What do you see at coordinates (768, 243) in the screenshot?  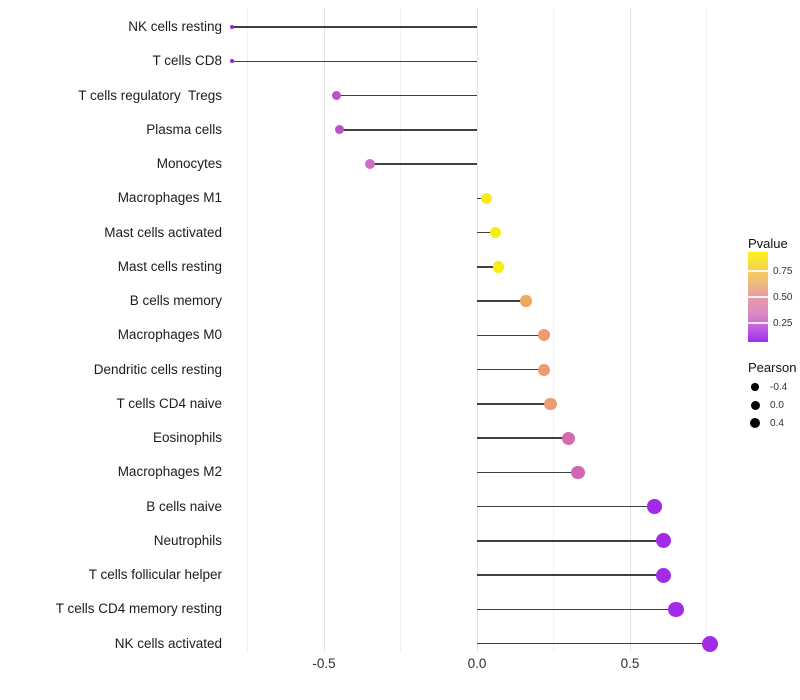 I see `legend-pvalue-title: Pvalue` at bounding box center [768, 243].